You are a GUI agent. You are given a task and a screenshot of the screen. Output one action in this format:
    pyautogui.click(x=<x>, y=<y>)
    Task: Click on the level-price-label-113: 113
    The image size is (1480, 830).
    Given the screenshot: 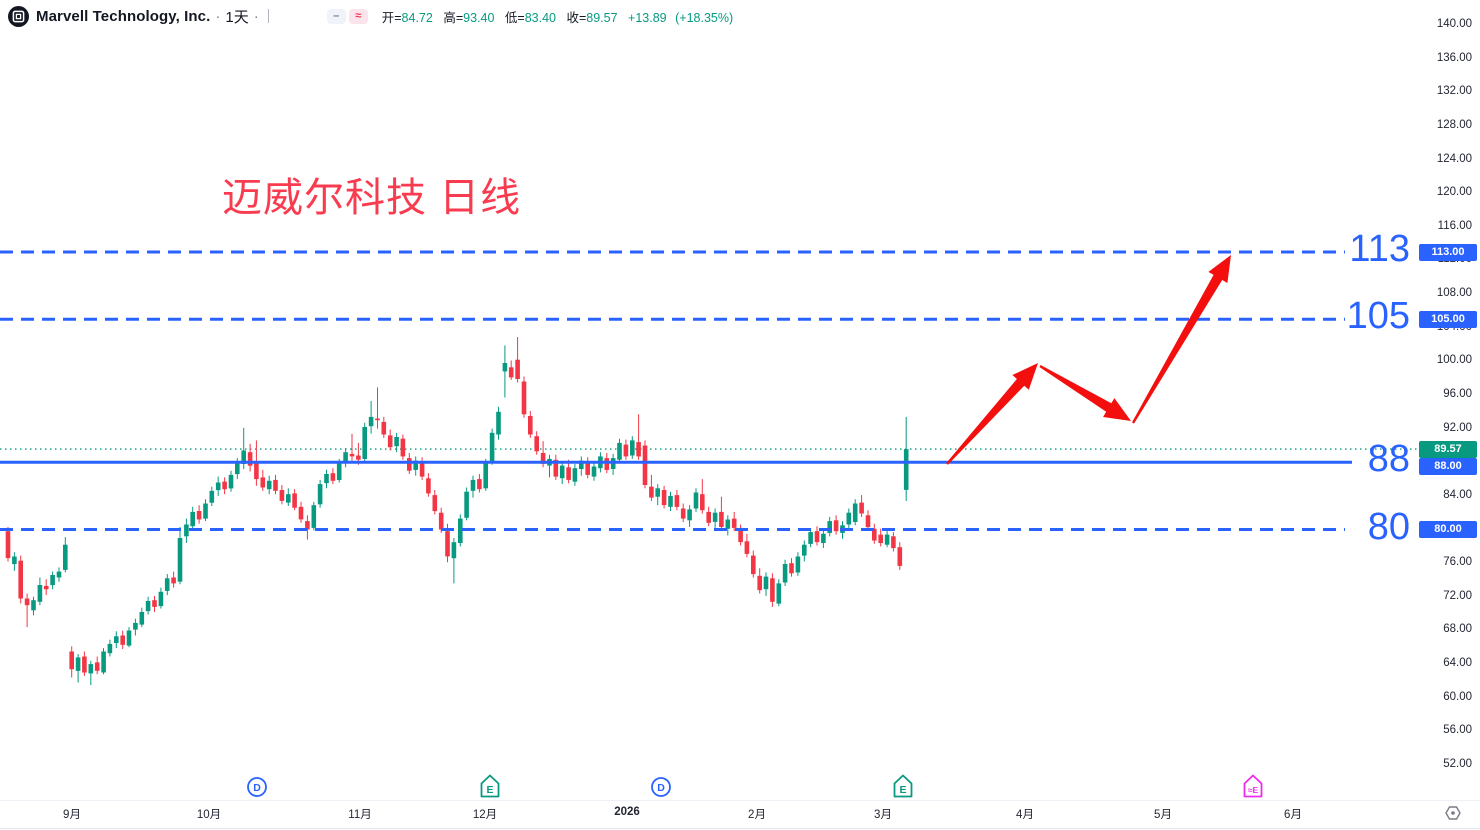 What is the action you would take?
    pyautogui.click(x=1379, y=249)
    